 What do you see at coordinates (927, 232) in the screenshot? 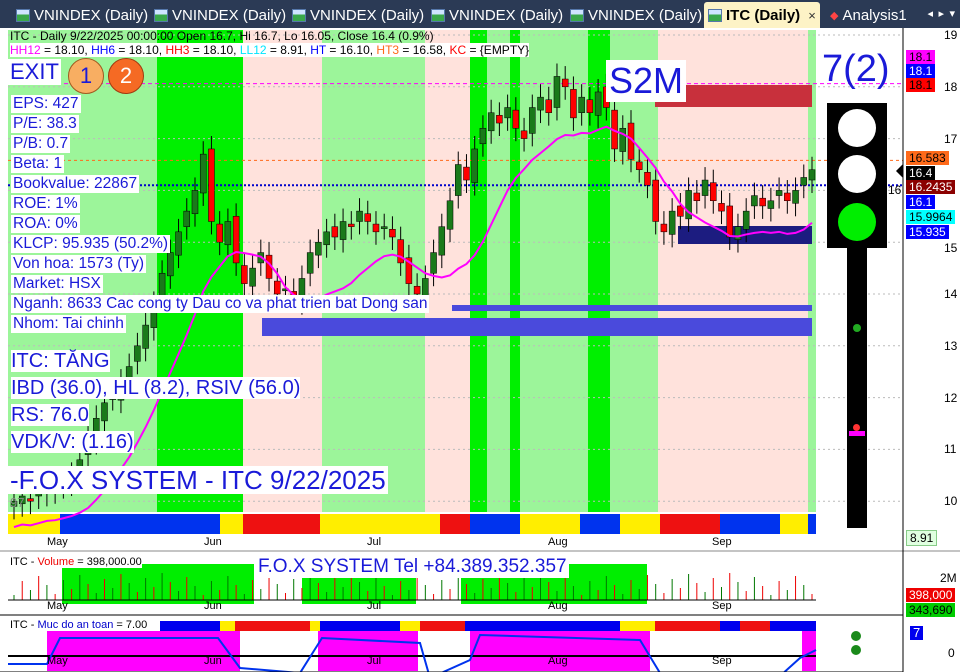
I see `price-tag: 15.935` at bounding box center [927, 232].